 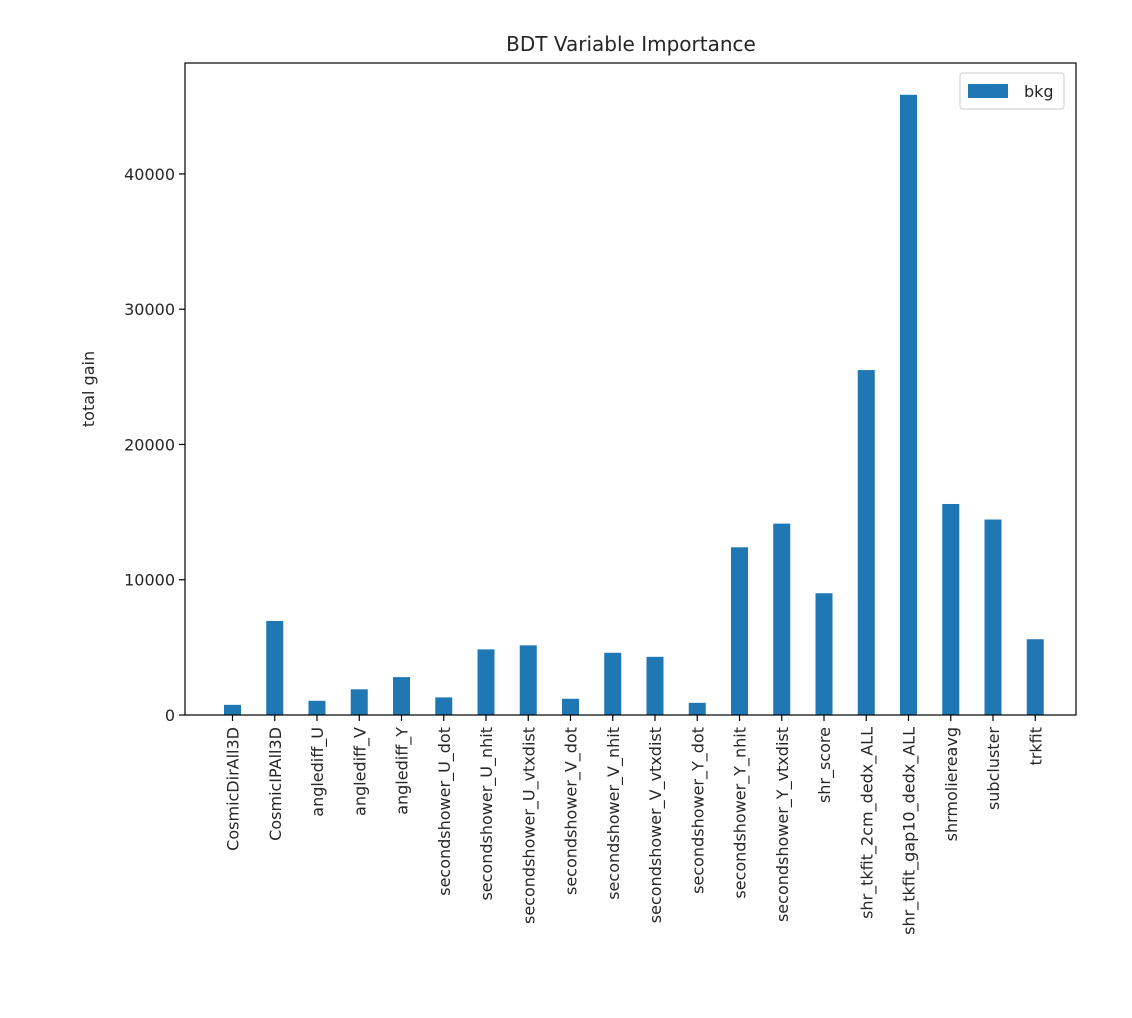 I want to click on x-tick-label: secondshower_U_dot, so click(x=445, y=811).